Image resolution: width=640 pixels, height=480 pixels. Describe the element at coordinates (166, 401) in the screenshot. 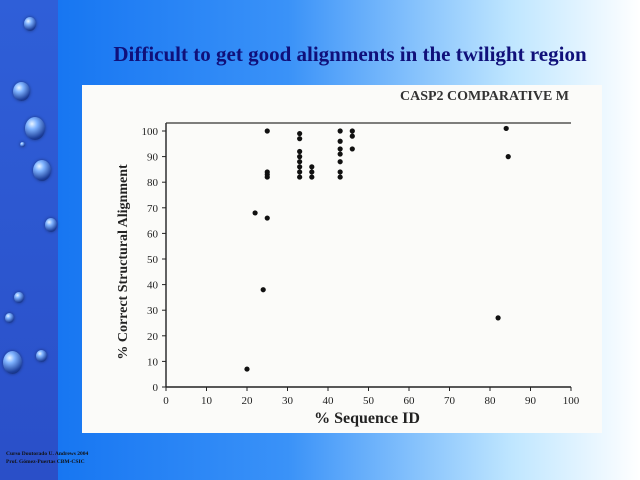

I see `x-tick-label: 0` at that location.